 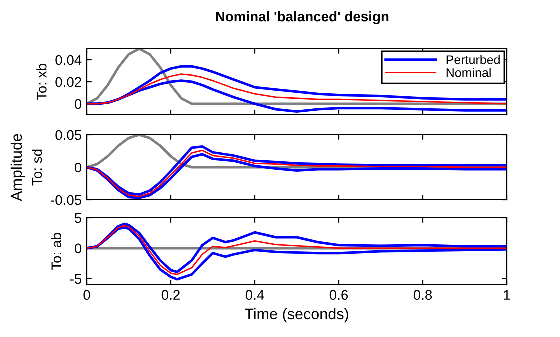 What do you see at coordinates (69, 60) in the screenshot?
I see `y-tick-label: 0.04` at bounding box center [69, 60].